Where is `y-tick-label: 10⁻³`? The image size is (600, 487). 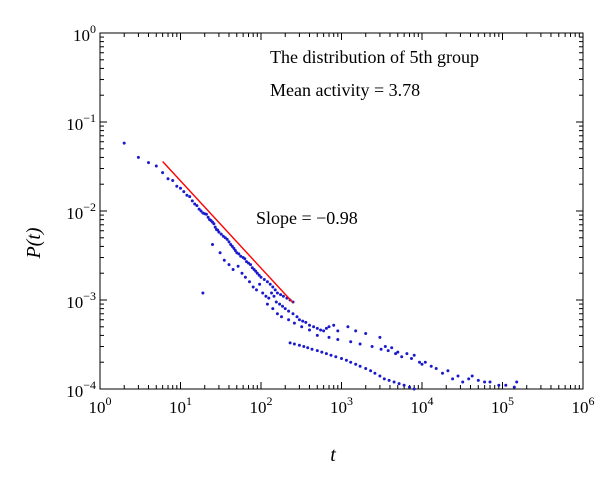
y-tick-label: 10⁻³ is located at coordinates (81, 300).